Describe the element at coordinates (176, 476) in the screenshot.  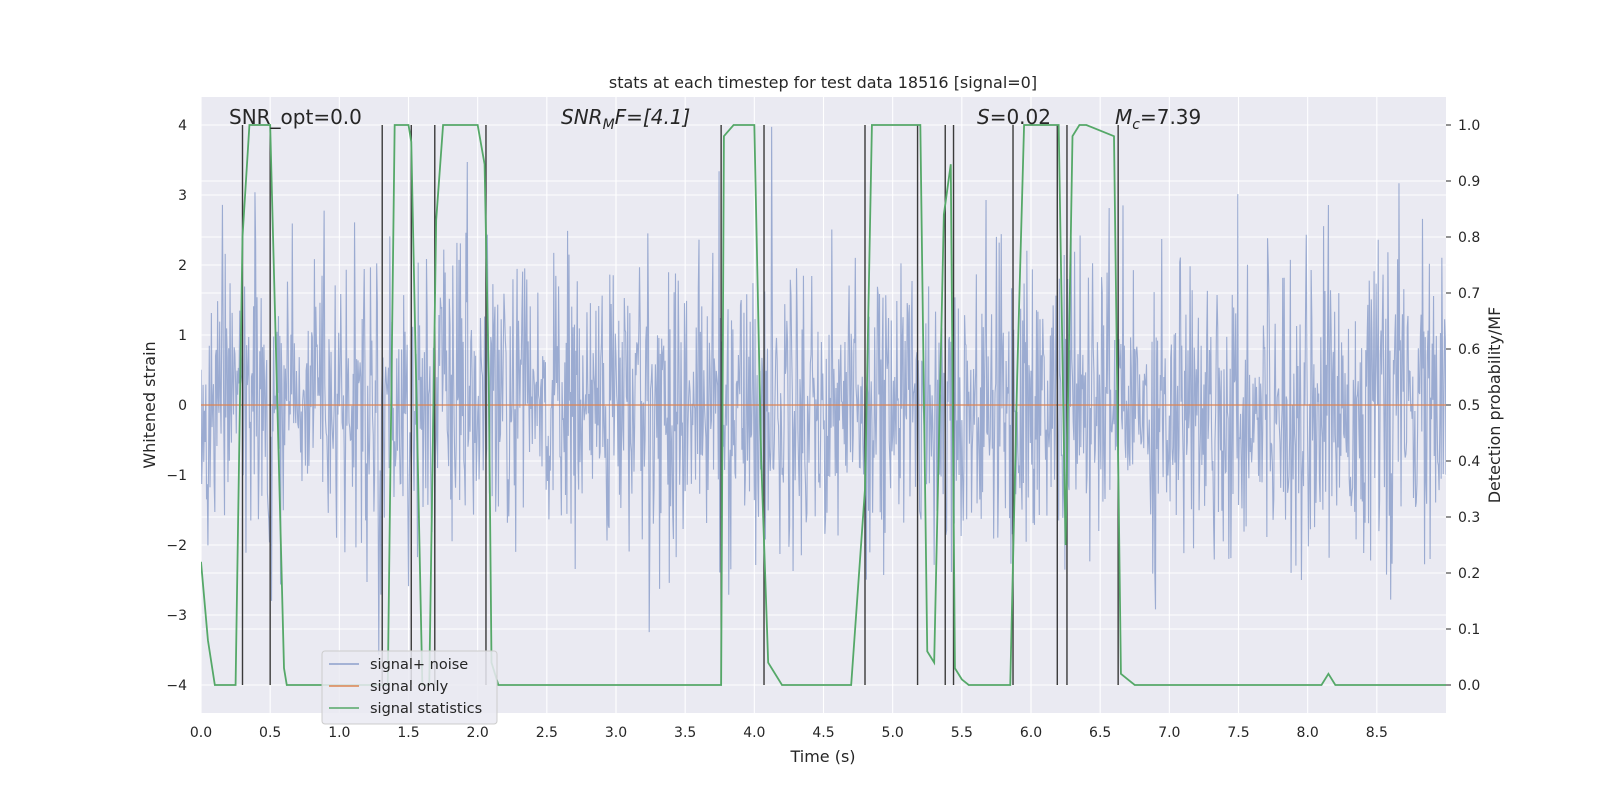
I see `y-tick-label: −1` at that location.